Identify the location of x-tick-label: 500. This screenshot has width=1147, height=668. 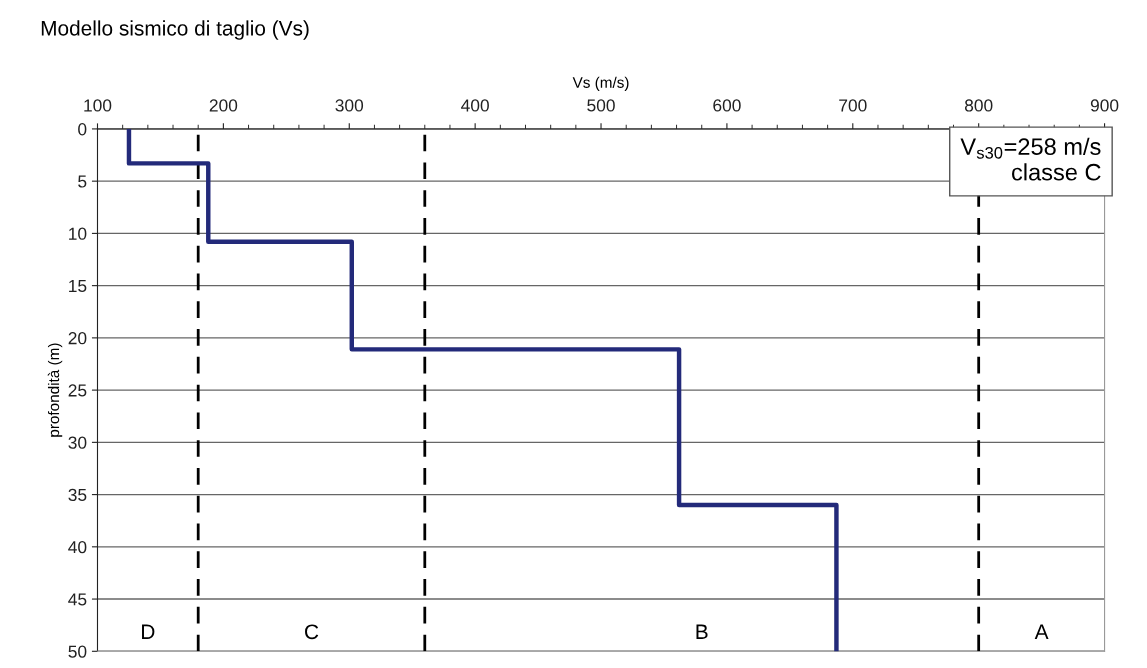
(601, 105).